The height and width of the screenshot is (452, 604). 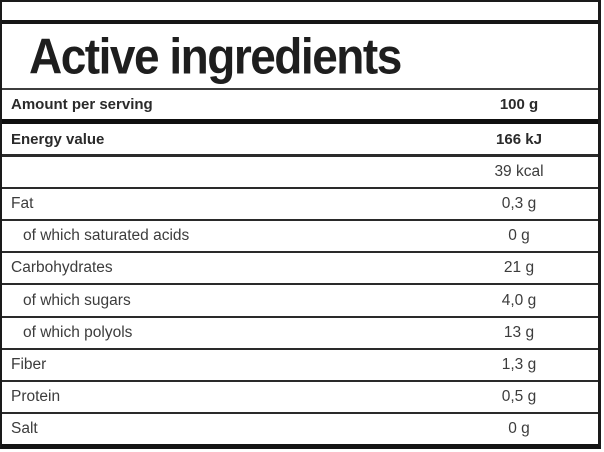 I want to click on panel-title: Active ingredients, so click(x=215, y=56).